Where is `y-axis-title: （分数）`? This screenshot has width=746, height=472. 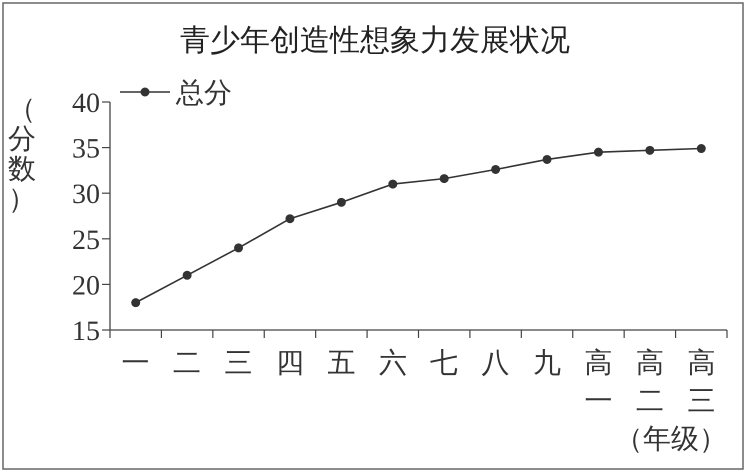
y-axis-title: （分数） is located at coordinates (22, 154).